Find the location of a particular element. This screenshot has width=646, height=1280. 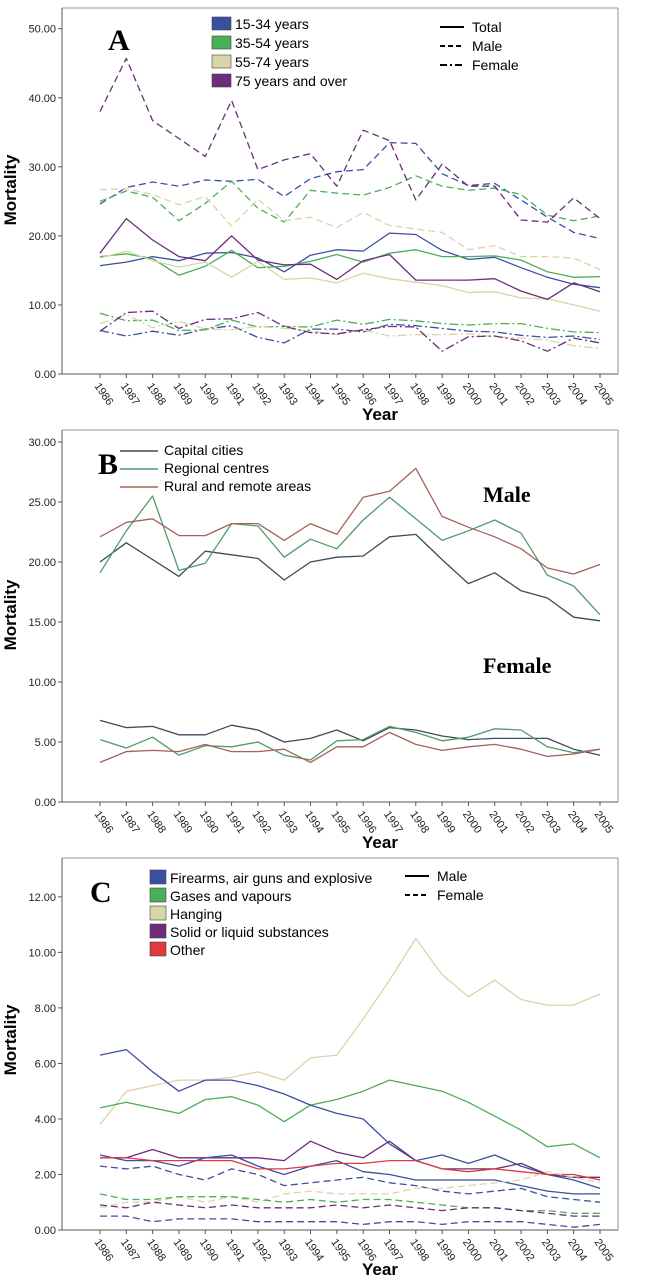

y-tick-label: 2.00 is located at coordinates (45, 1175).